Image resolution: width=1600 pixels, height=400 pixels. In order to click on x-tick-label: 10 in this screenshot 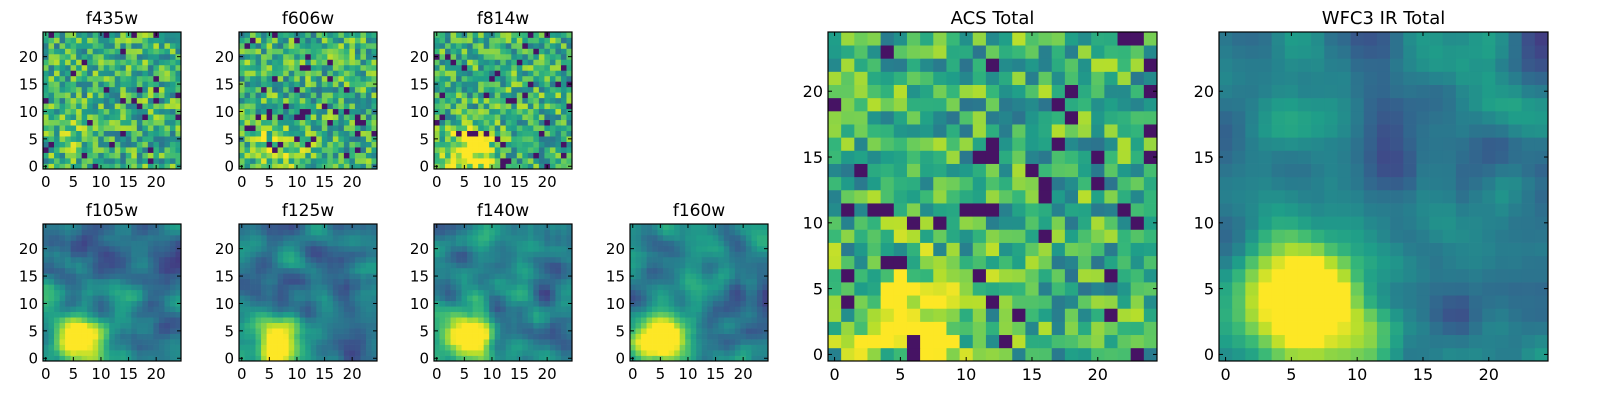, I will do `click(296, 374)`.